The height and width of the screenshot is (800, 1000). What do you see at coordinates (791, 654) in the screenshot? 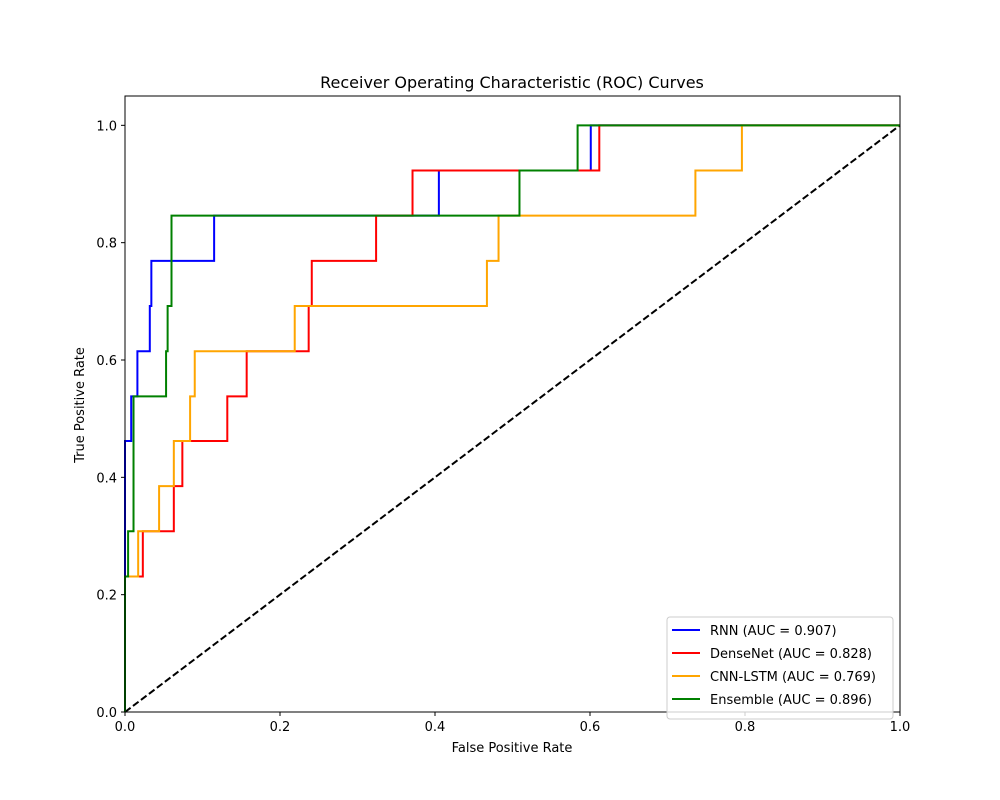
I see `legend-label-1: DenseNet (AUC = 0.828)` at bounding box center [791, 654].